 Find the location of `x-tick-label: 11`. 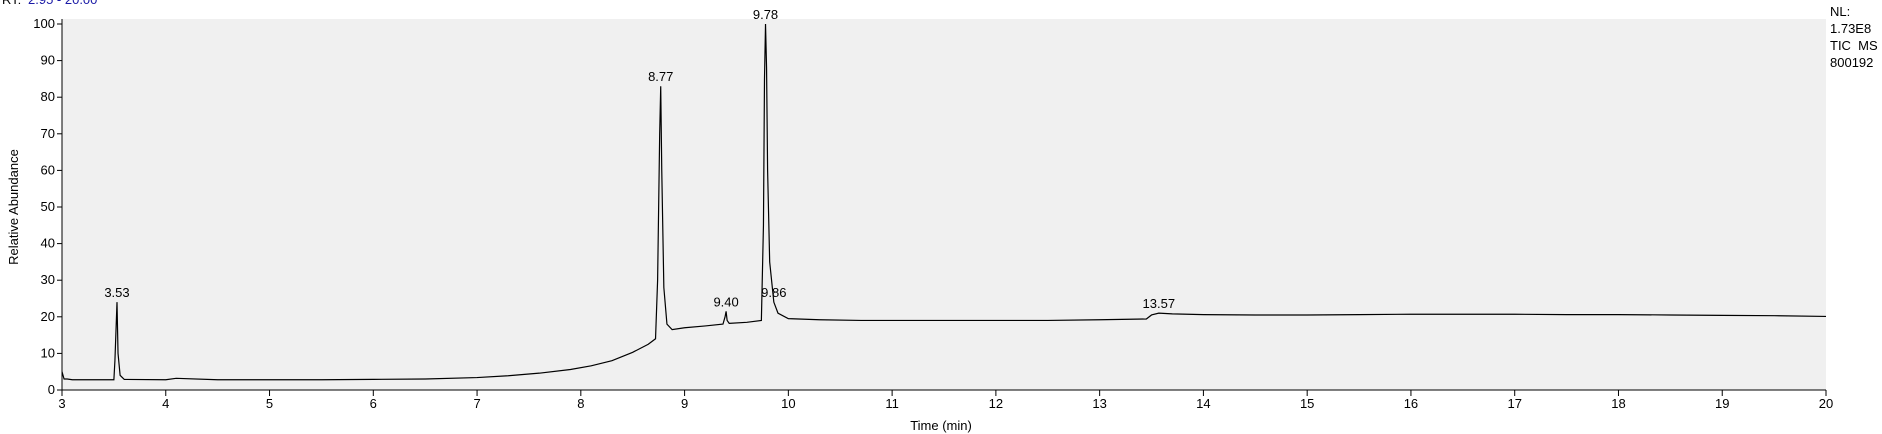

x-tick-label: 11 is located at coordinates (892, 403).